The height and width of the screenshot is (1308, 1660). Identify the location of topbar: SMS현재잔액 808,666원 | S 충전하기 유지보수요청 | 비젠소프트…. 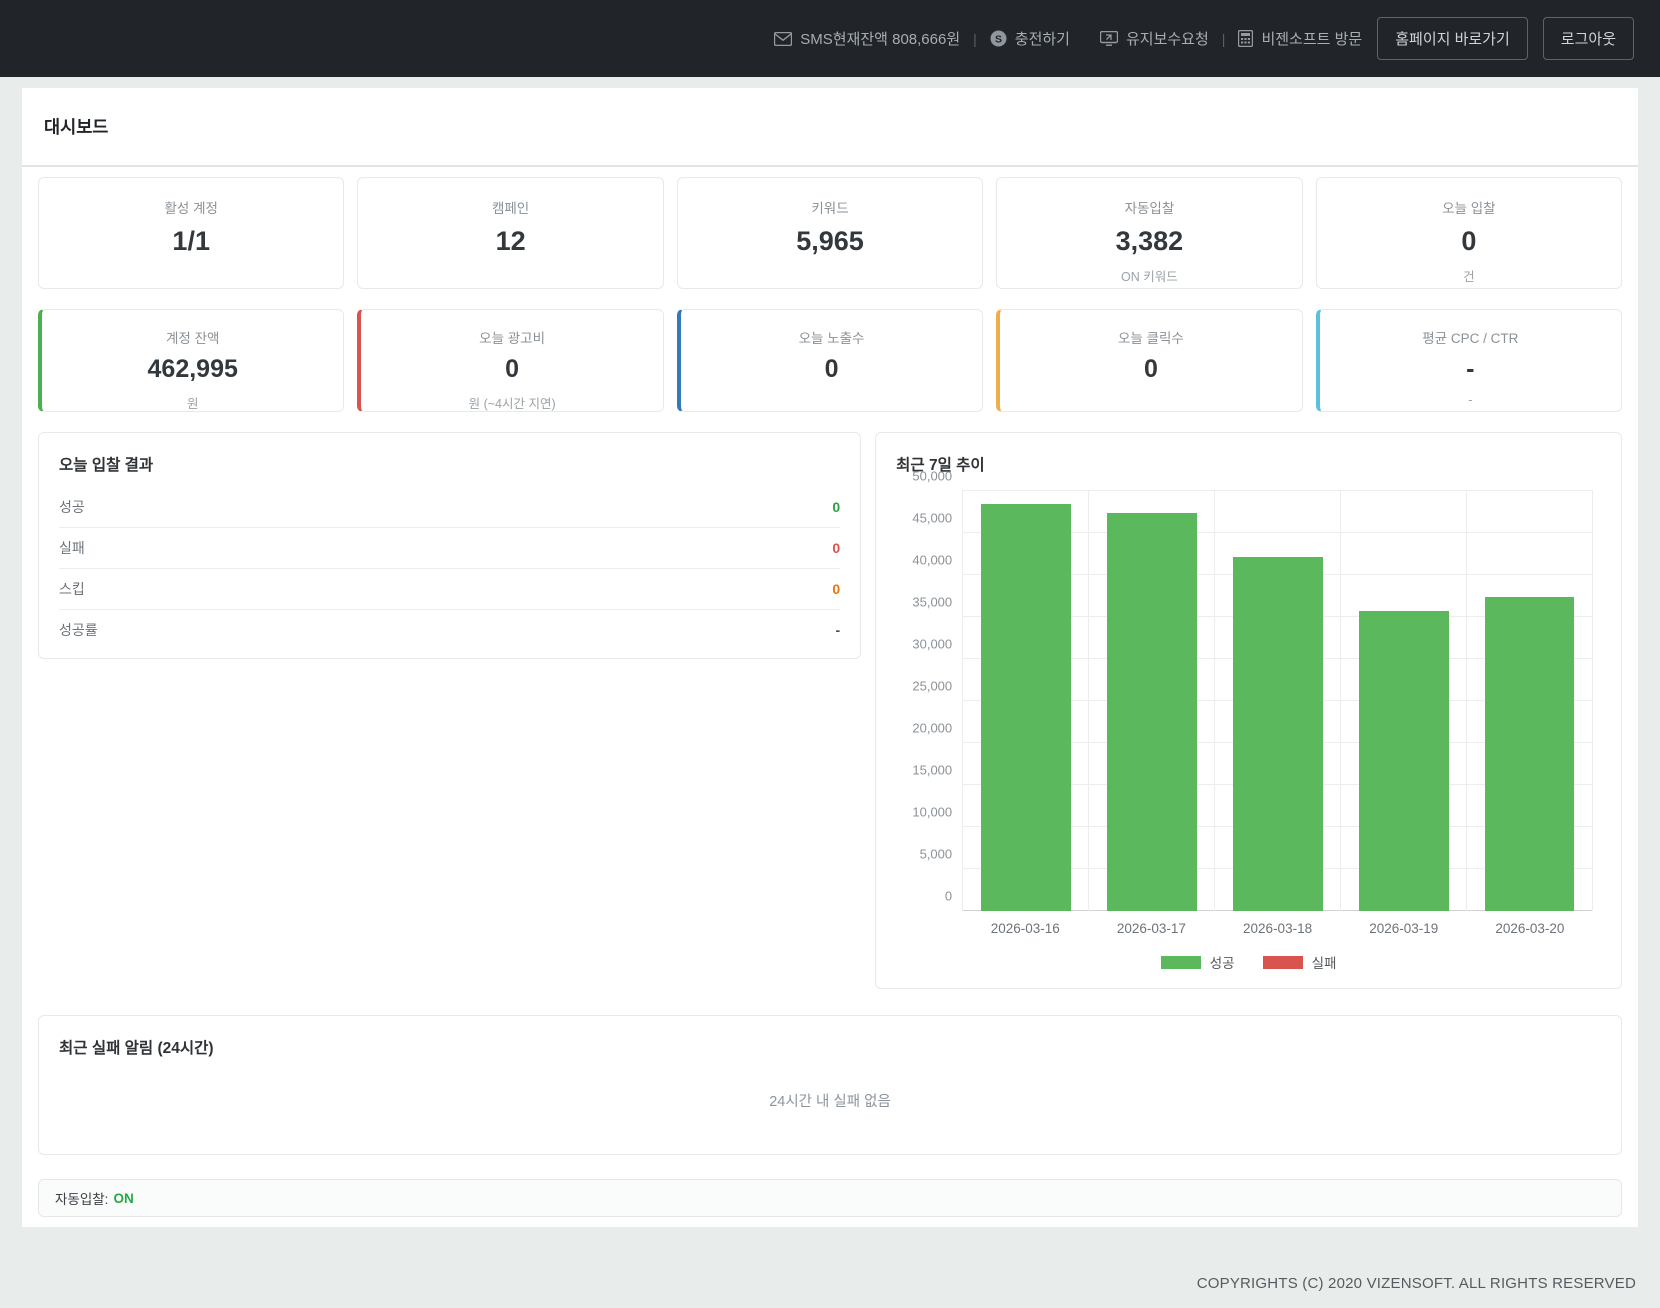
(830, 38).